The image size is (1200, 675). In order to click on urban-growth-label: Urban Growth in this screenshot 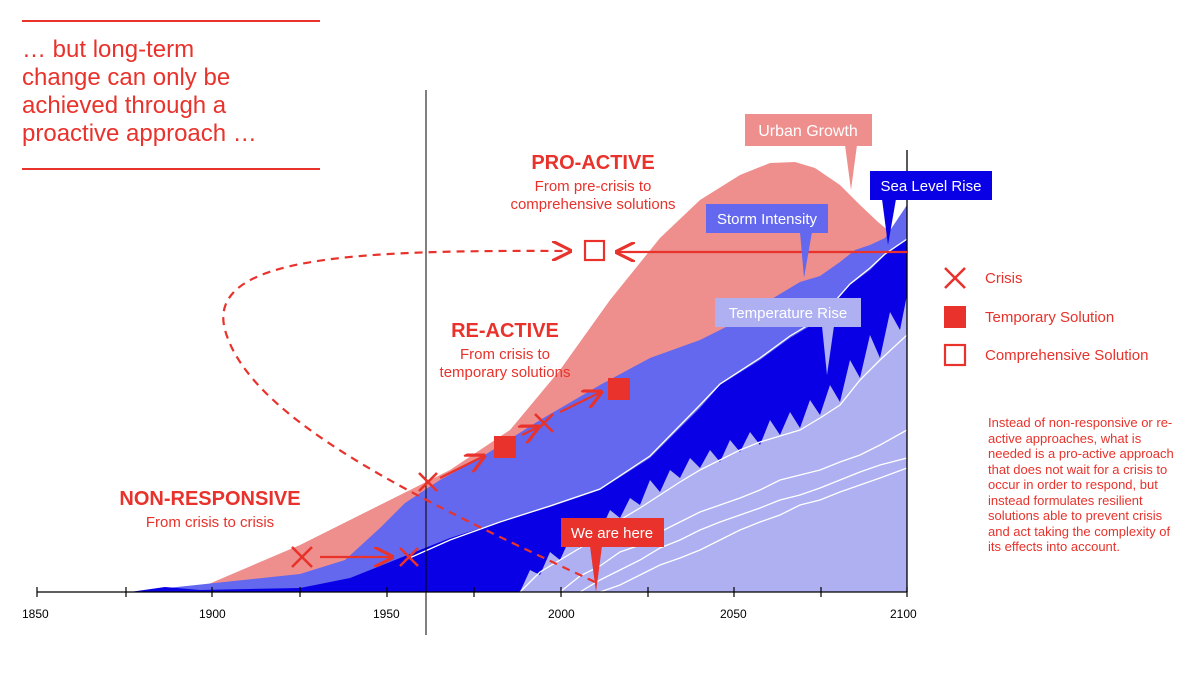, I will do `click(808, 131)`.